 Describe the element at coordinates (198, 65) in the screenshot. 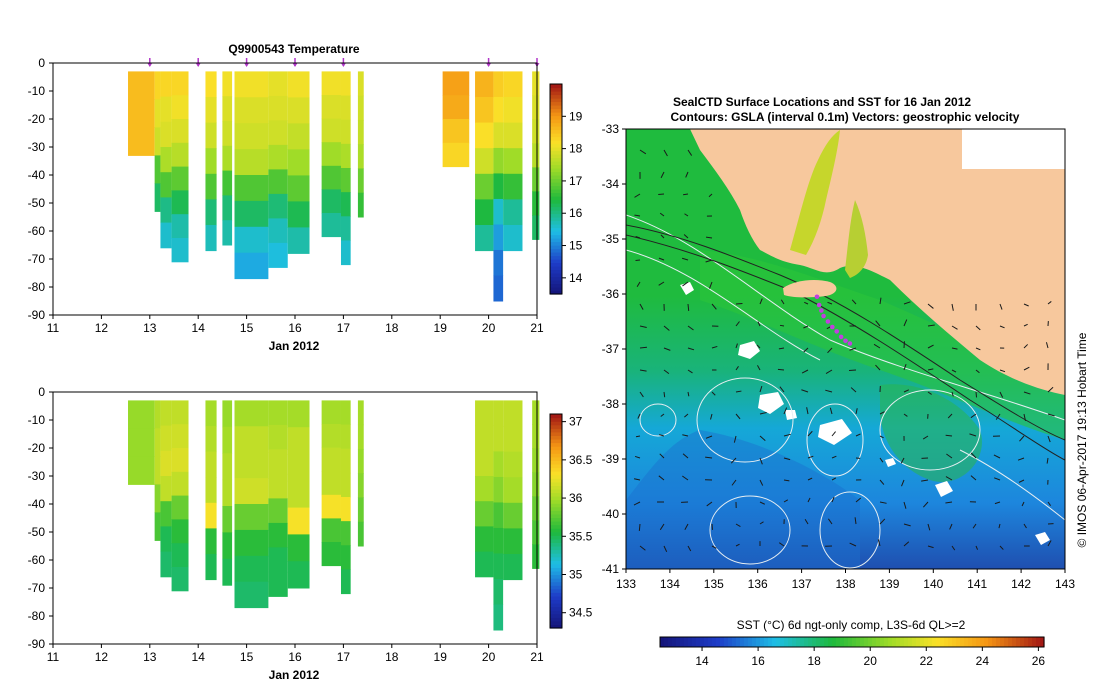

I see `station-marker-head` at that location.